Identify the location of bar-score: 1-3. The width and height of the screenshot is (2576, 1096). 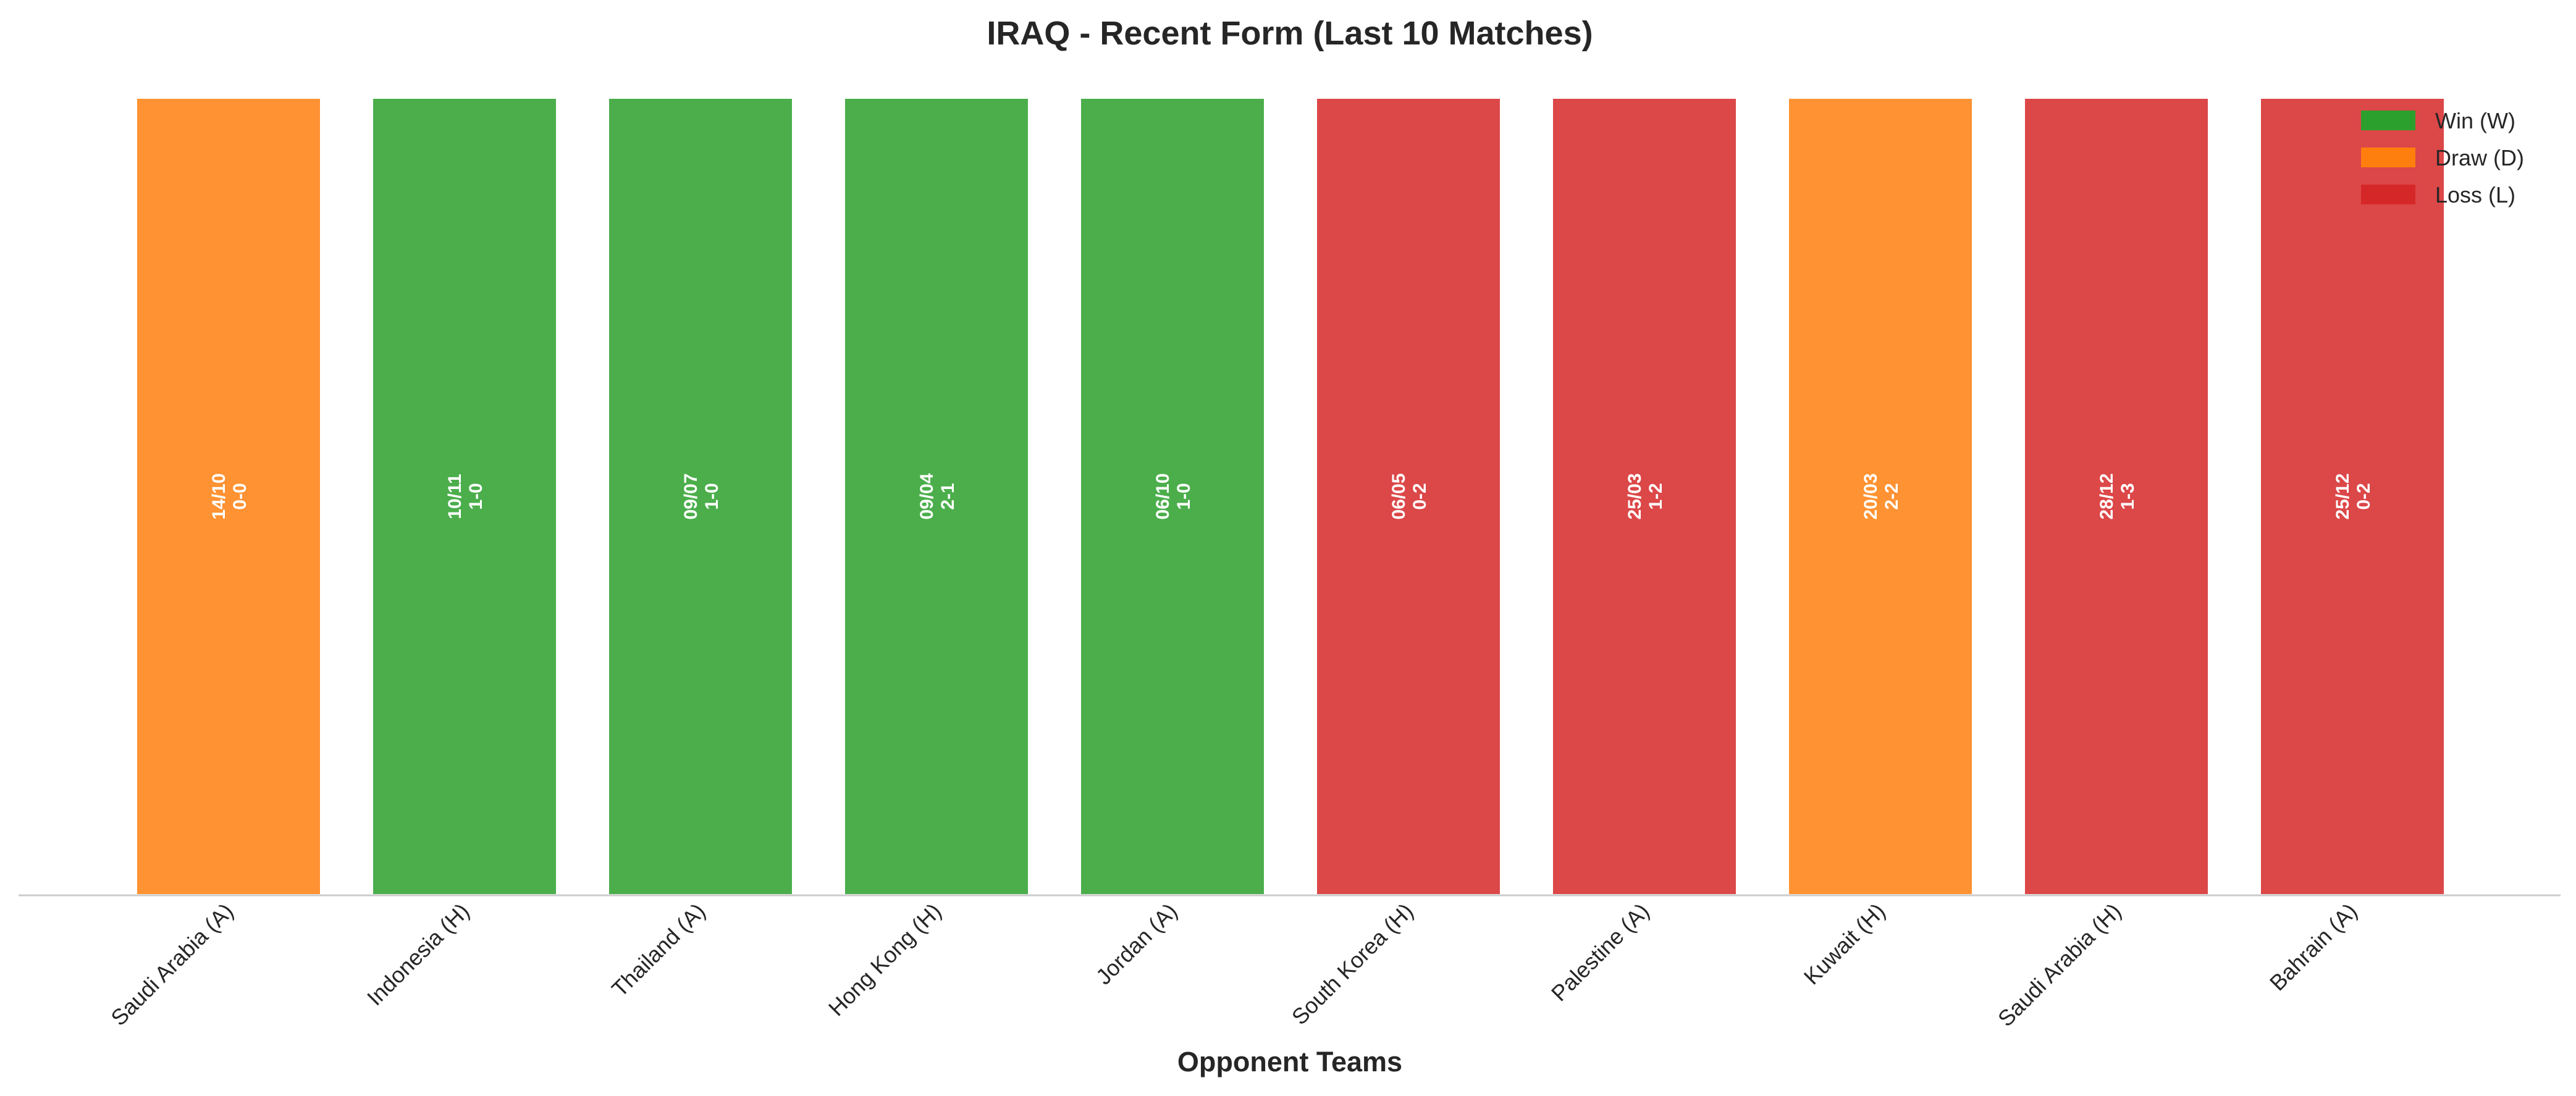
(2128, 496).